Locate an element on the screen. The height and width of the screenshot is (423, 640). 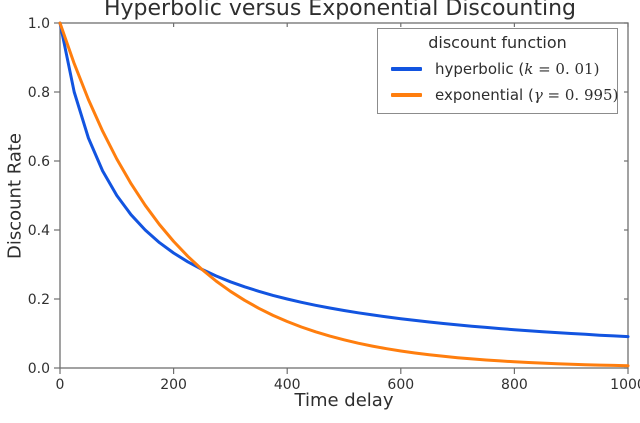
x-tick-label: 600 is located at coordinates (400, 385).